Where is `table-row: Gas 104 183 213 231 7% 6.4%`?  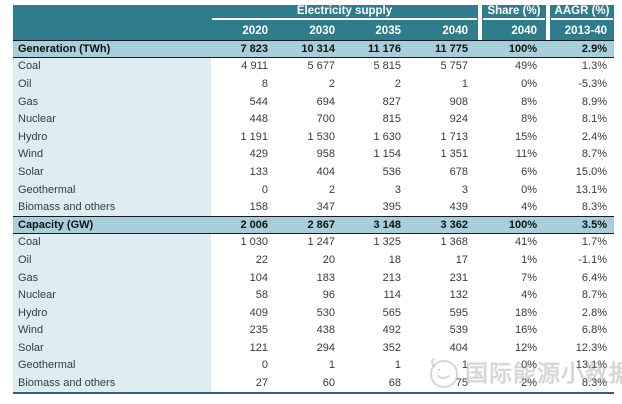
table-row: Gas 104 183 213 231 7% 6.4% is located at coordinates (313, 277).